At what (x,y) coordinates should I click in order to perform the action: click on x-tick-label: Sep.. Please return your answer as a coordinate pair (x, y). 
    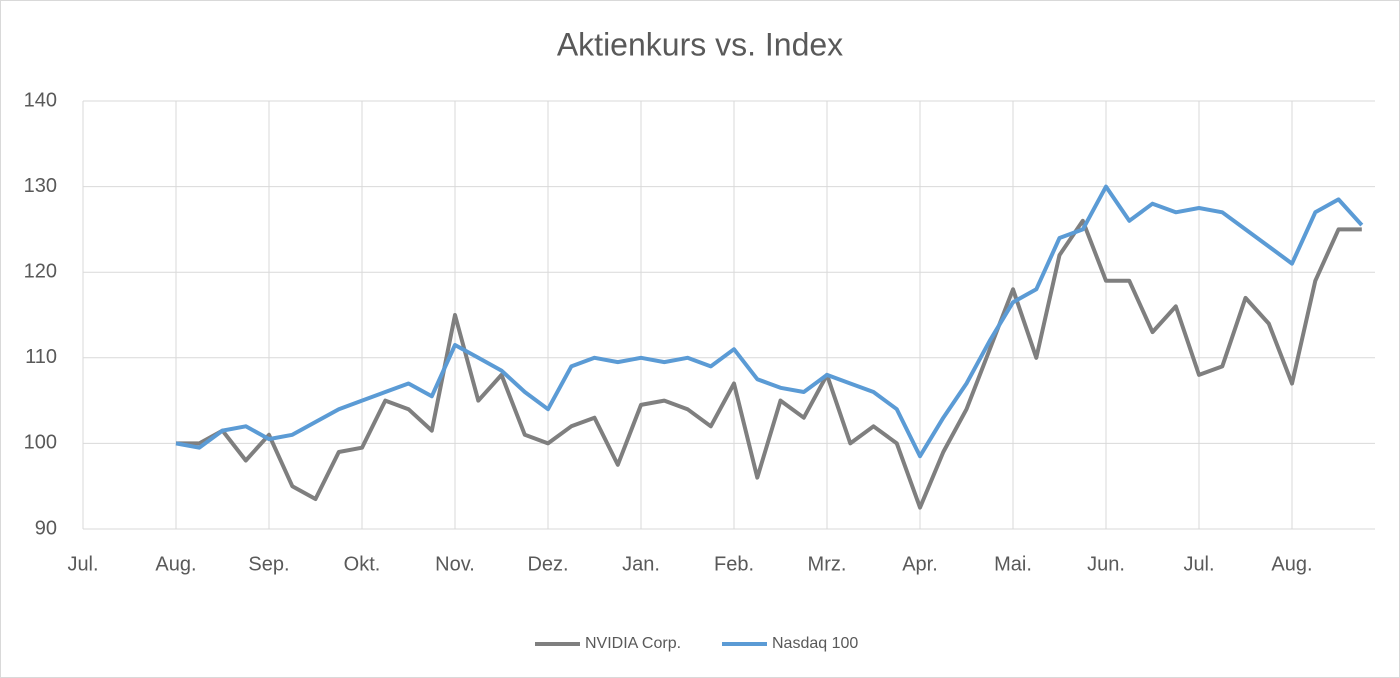
    Looking at the image, I should click on (268, 564).